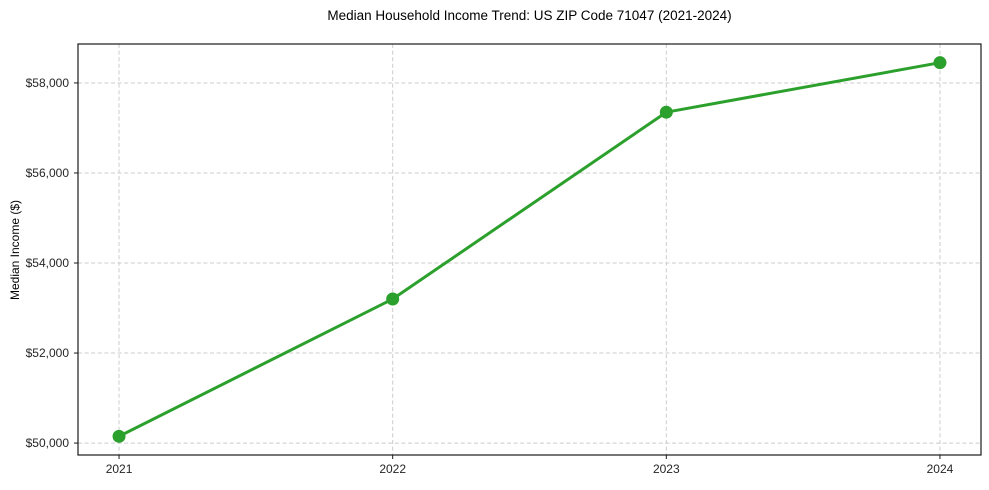 Image resolution: width=989 pixels, height=490 pixels. What do you see at coordinates (48, 83) in the screenshot?
I see `y-tick-label: $58,000` at bounding box center [48, 83].